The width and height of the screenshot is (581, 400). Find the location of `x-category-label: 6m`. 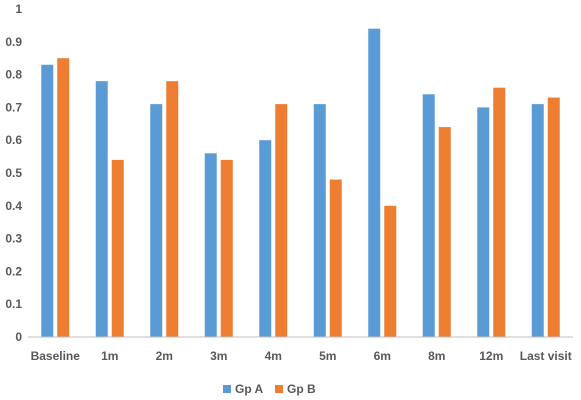

x-category-label: 6m is located at coordinates (382, 356).